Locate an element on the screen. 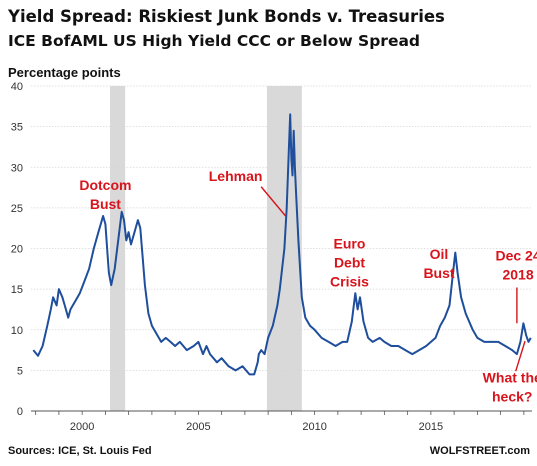  annotation-2: Lehman is located at coordinates (236, 176).